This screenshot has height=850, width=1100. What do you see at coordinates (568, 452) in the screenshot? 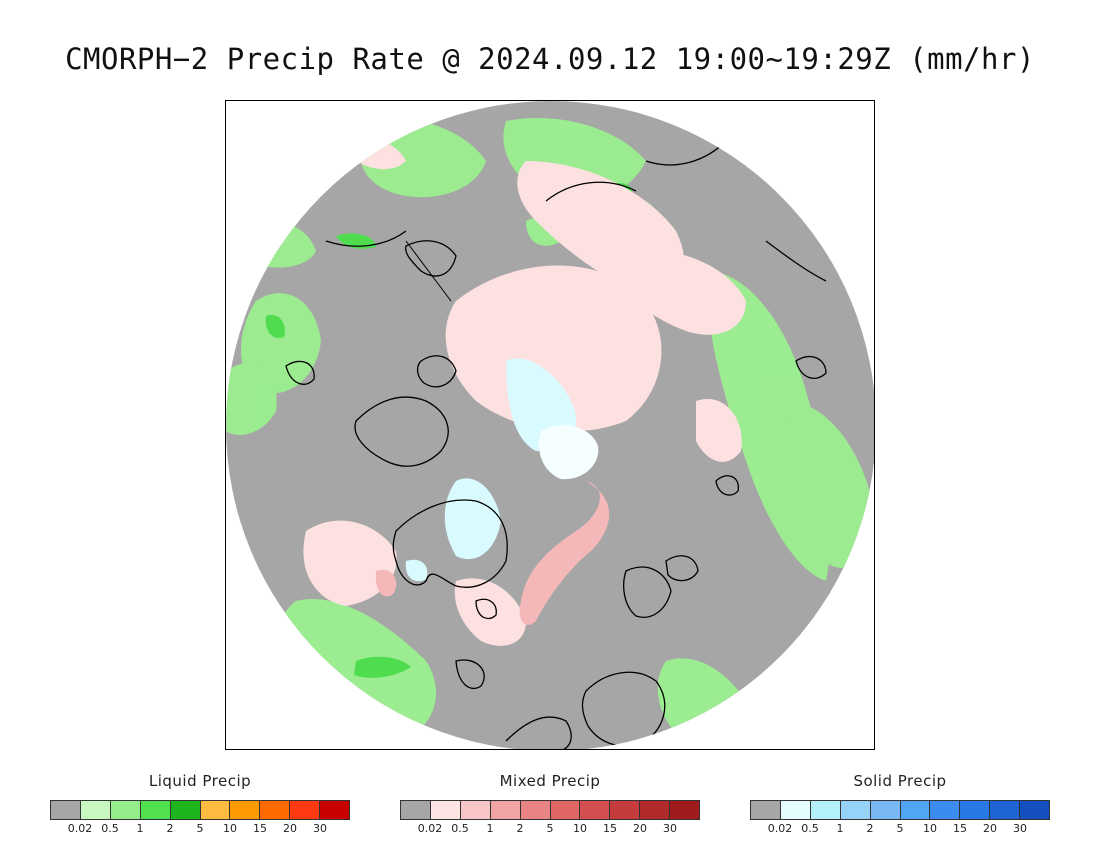
I see `heavy-snow-area` at bounding box center [568, 452].